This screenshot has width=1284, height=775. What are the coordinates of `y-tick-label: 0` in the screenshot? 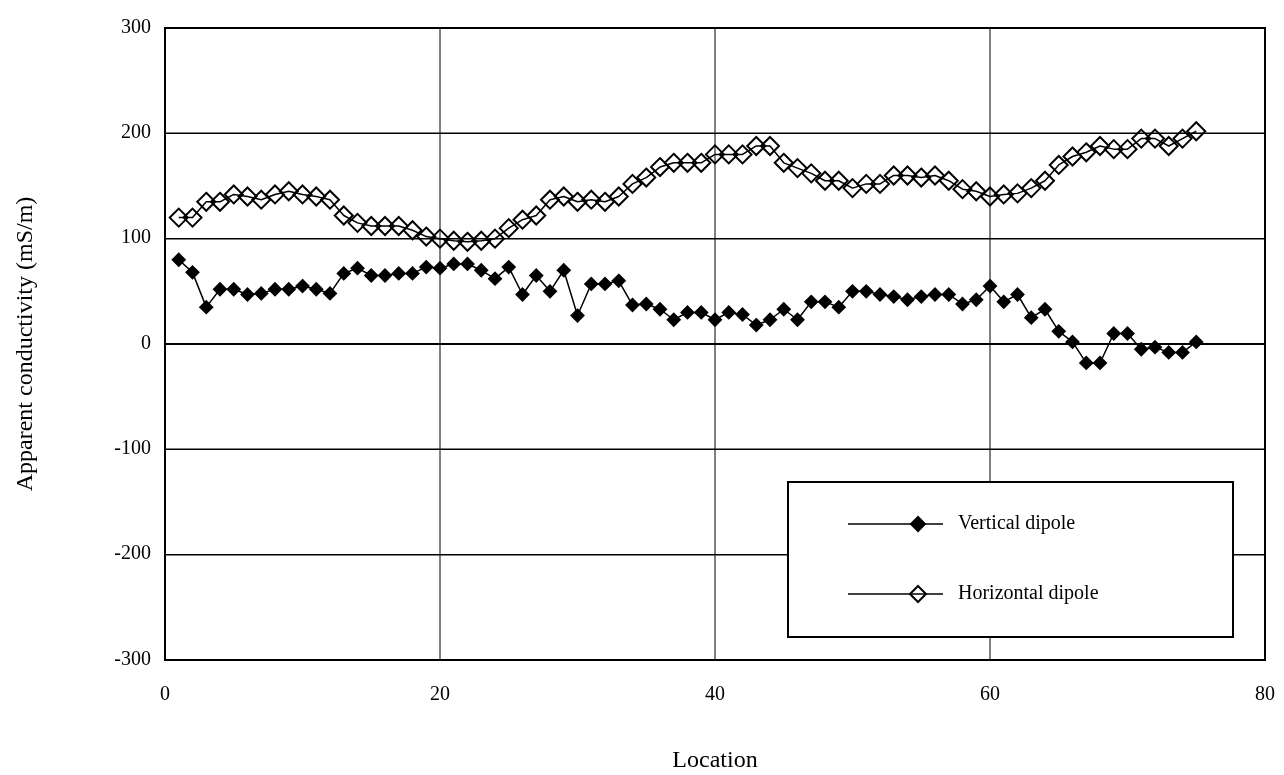 It's located at (146, 341).